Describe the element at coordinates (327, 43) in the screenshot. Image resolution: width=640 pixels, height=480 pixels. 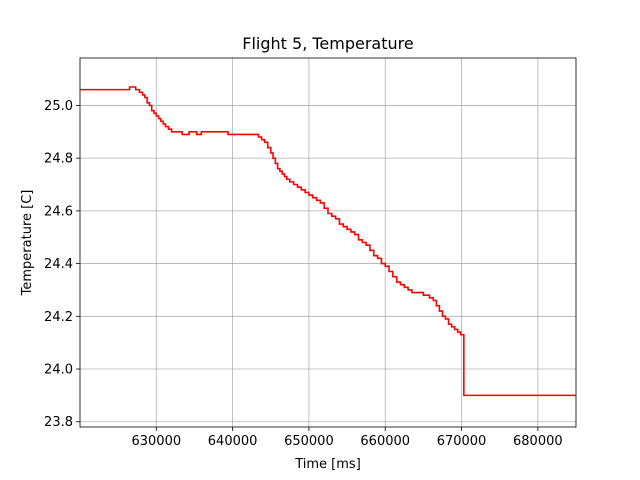
I see `chart-title: Flight 5, Temperature` at that location.